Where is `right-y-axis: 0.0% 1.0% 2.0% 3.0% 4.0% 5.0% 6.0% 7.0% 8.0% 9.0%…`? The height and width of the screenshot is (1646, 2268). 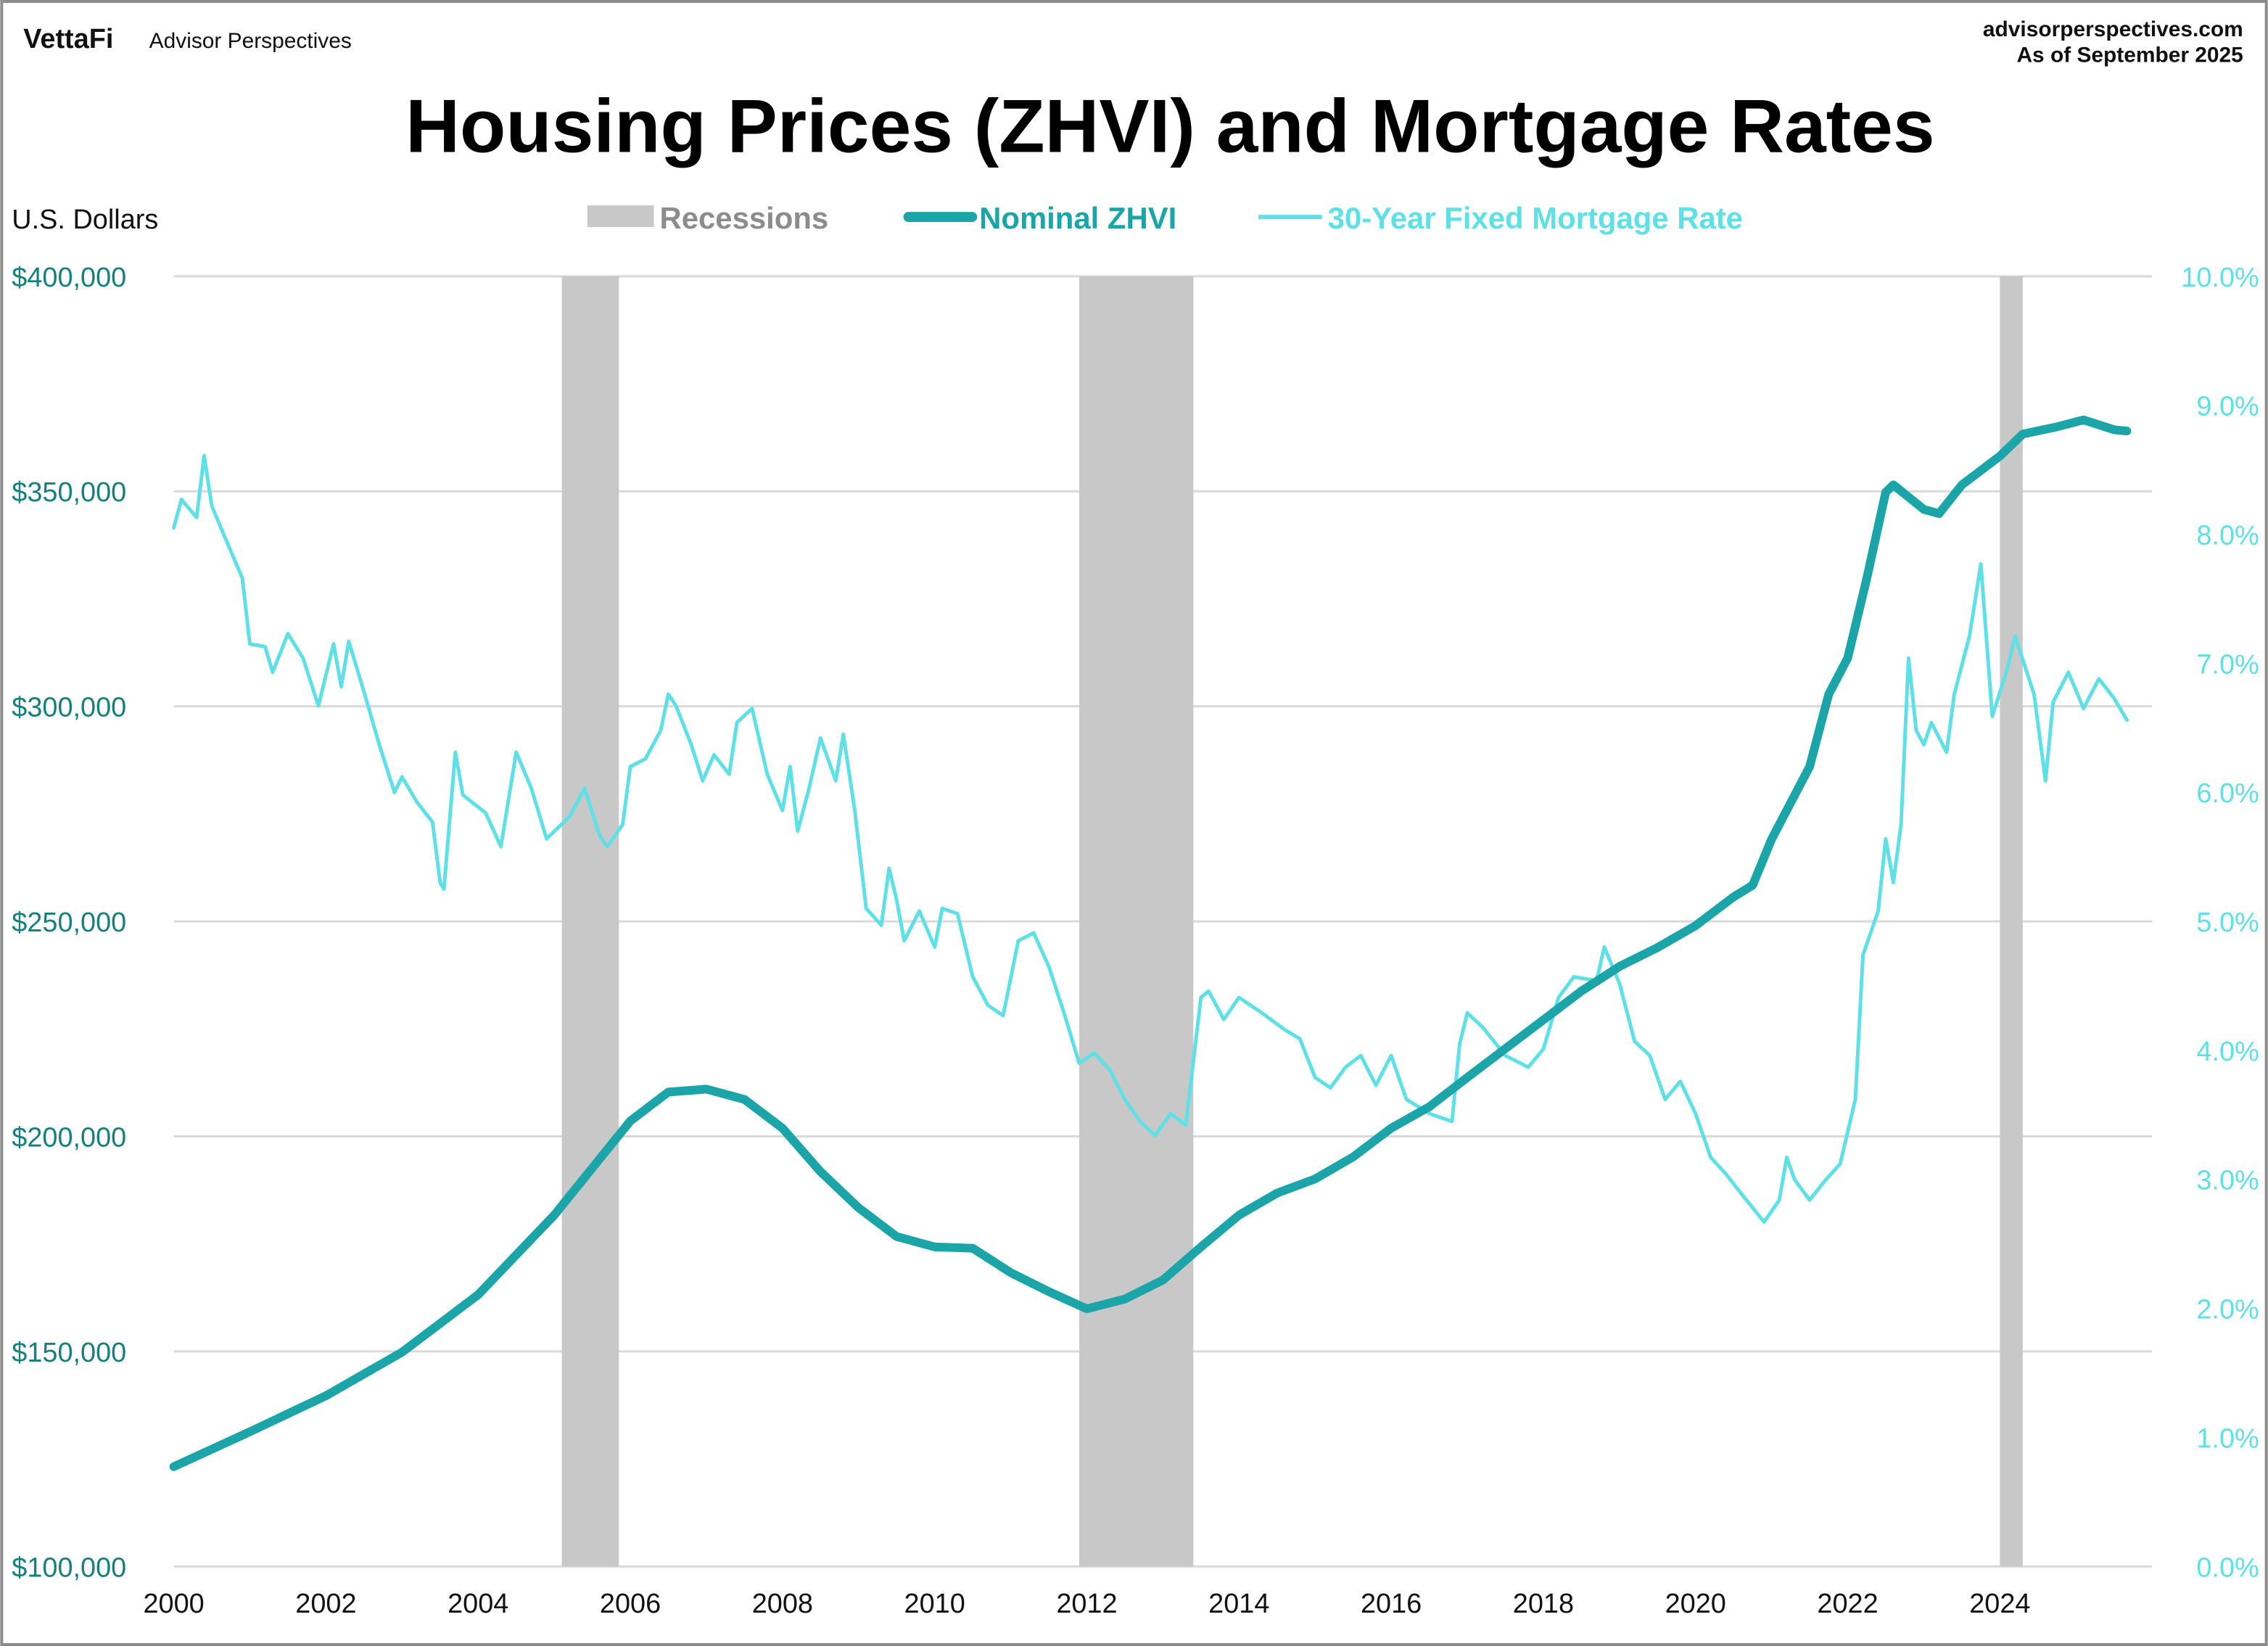
right-y-axis: 0.0% 1.0% 2.0% 3.0% 4.0% 5.0% 6.0% 7.0% 8.0% 9.0%… is located at coordinates (2220, 923).